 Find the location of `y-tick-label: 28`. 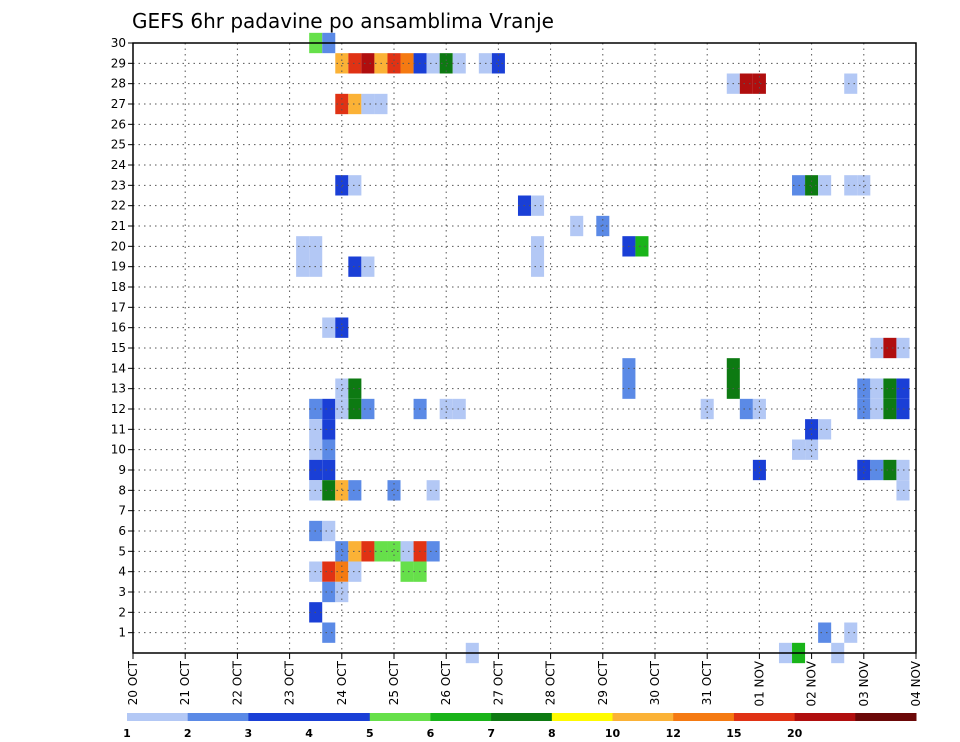

y-tick-label: 28 is located at coordinates (118, 84).